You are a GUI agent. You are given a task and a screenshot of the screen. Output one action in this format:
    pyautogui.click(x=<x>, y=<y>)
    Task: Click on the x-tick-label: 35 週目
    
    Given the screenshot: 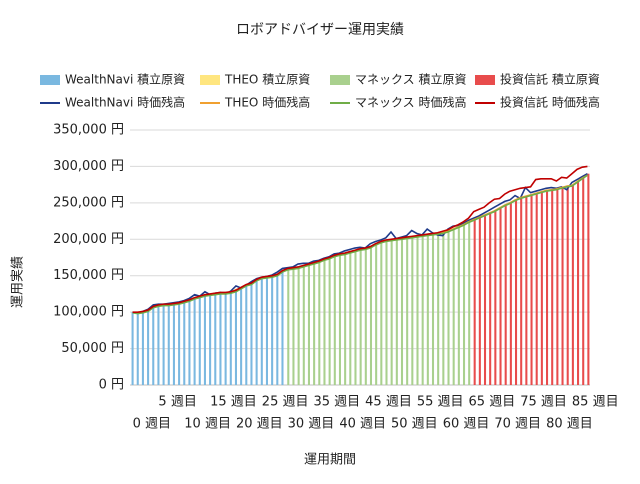 What is the action you would take?
    pyautogui.click(x=336, y=402)
    